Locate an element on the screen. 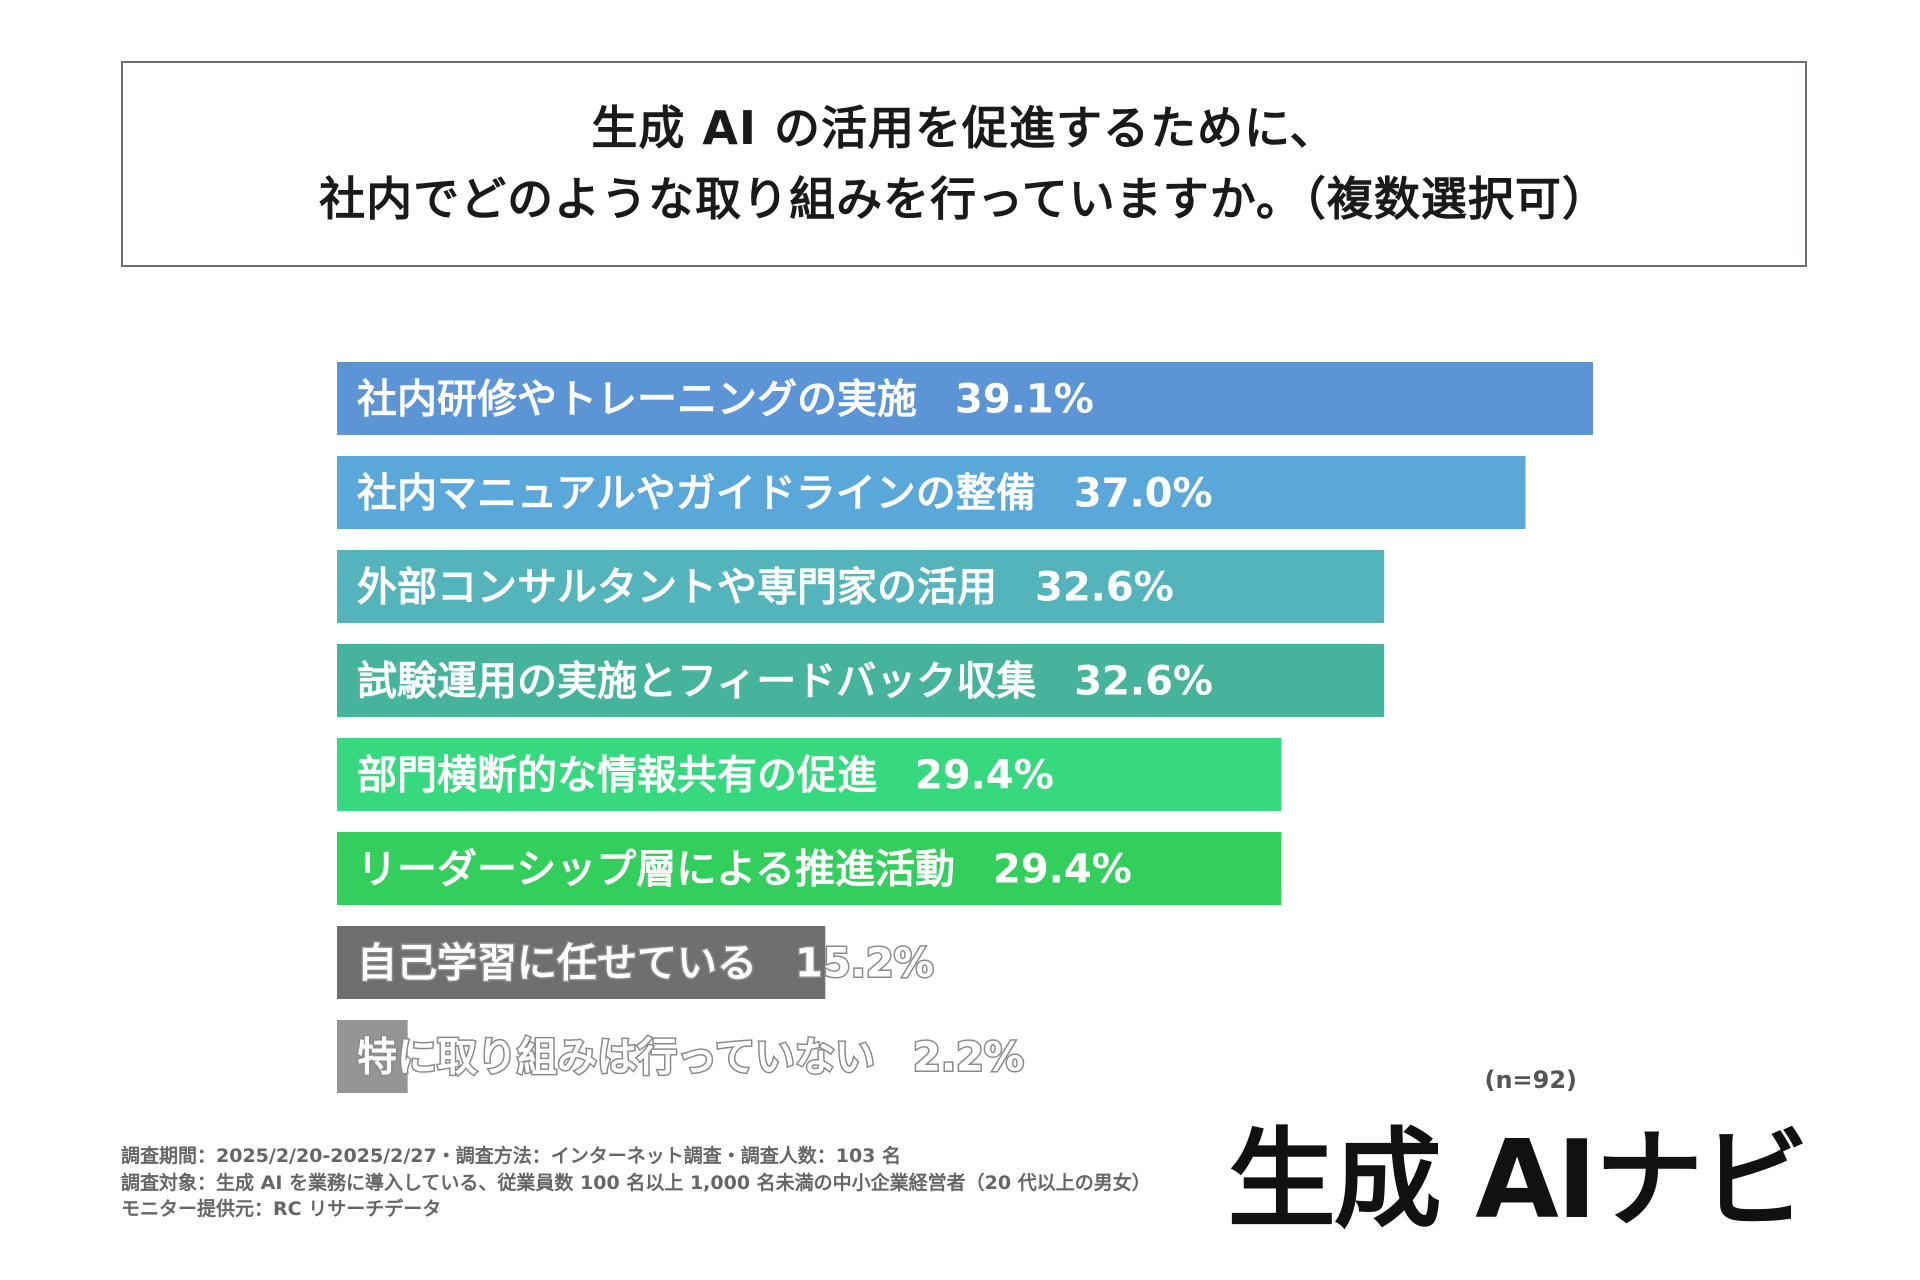 The width and height of the screenshot is (1920, 1280). bar-value-label-3: 32.6% is located at coordinates (1104, 588).